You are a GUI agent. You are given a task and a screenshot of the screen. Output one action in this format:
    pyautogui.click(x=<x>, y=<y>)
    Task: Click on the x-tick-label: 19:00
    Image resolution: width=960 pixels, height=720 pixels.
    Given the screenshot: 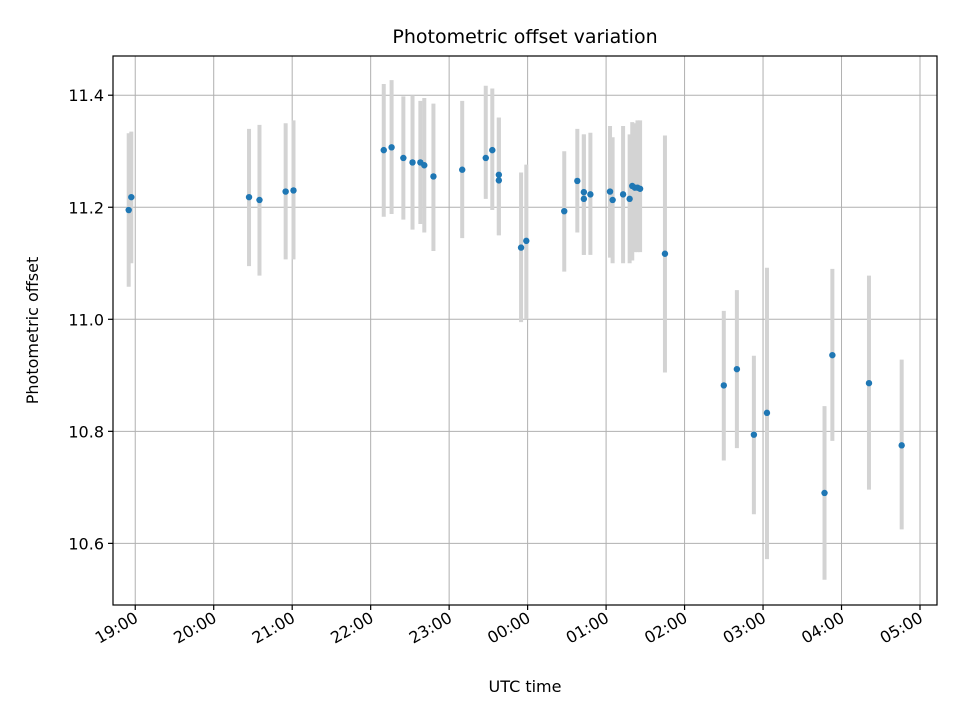 What is the action you would take?
    pyautogui.click(x=116, y=628)
    